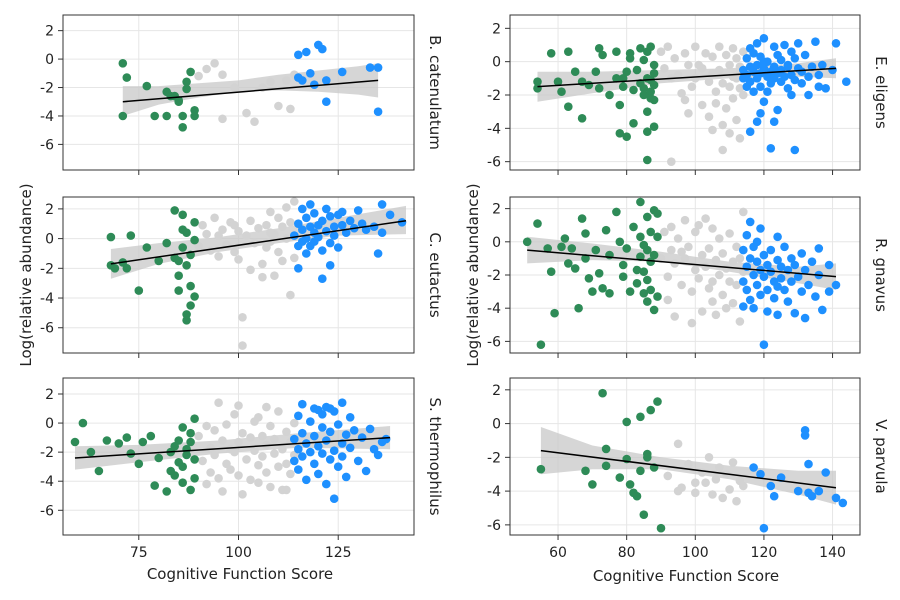  I want to click on y-tick-label: -4, so click(47, 482).